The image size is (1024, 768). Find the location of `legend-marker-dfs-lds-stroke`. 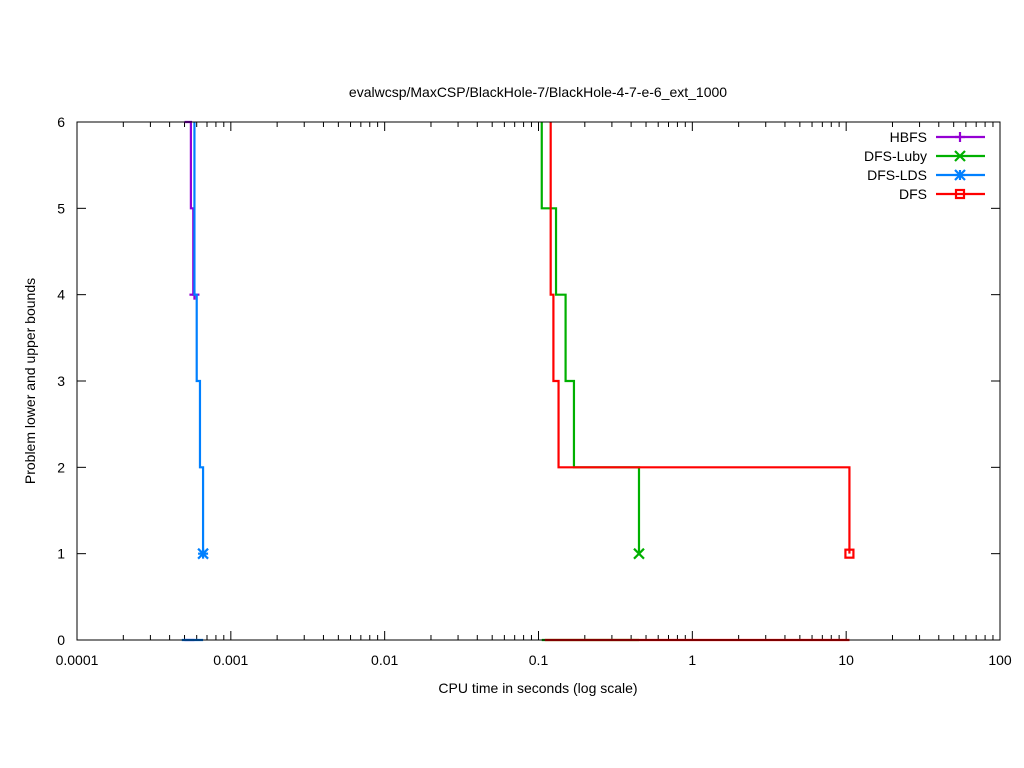

legend-marker-dfs-lds-stroke is located at coordinates (960, 175).